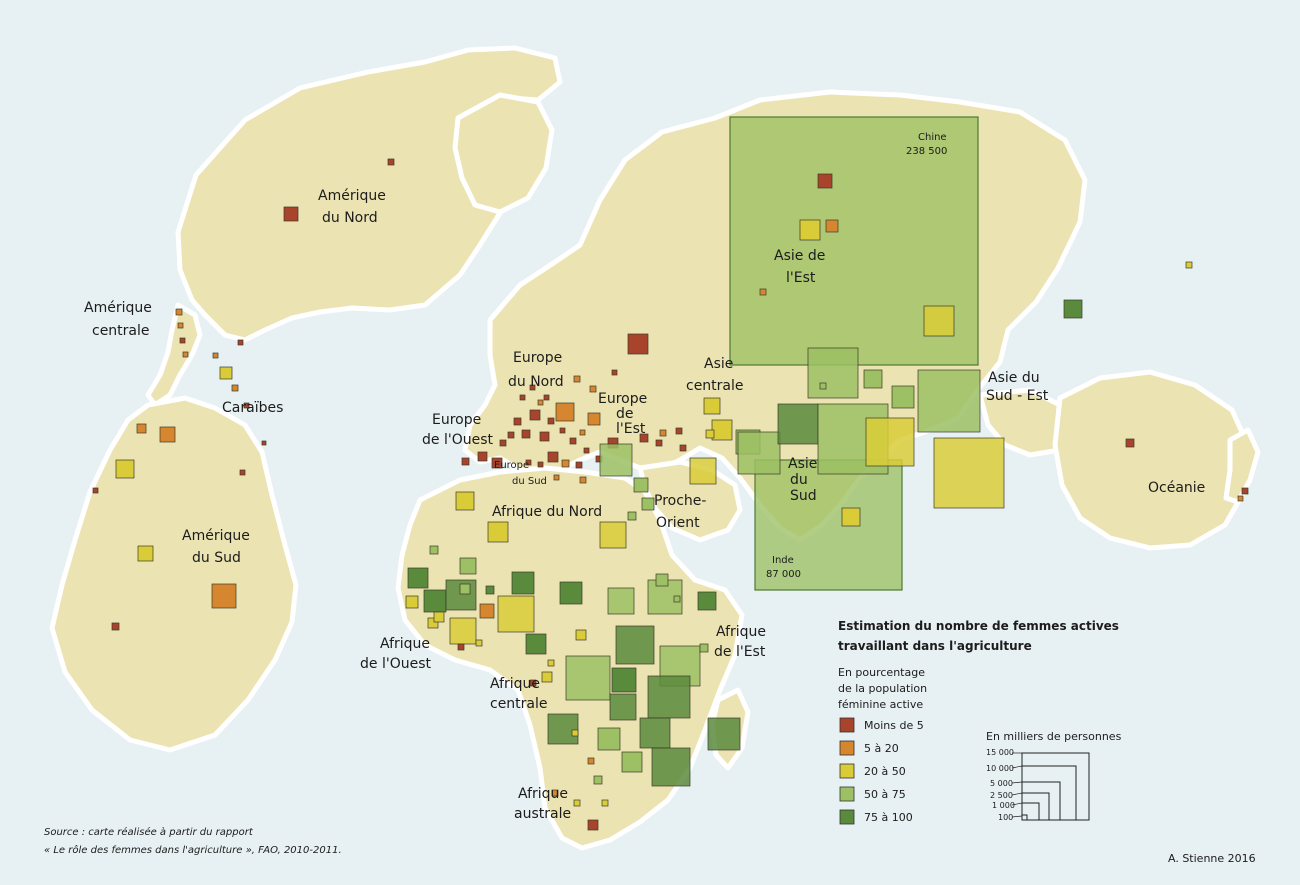 This screenshot has height=885, width=1300. What do you see at coordinates (740, 652) in the screenshot?
I see `label-afrique-de-l-est-2: de l'Est` at bounding box center [740, 652].